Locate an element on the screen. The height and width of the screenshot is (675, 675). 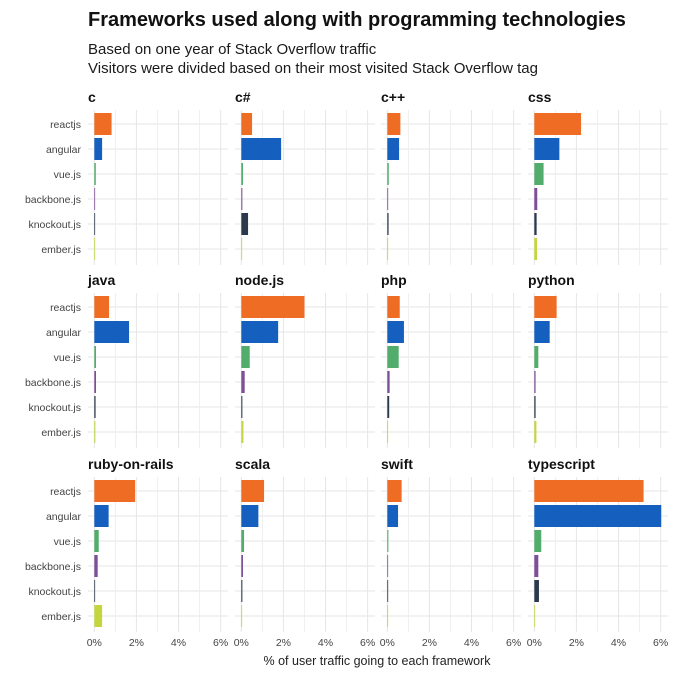
facet-title: typescript is located at coordinates (561, 464).